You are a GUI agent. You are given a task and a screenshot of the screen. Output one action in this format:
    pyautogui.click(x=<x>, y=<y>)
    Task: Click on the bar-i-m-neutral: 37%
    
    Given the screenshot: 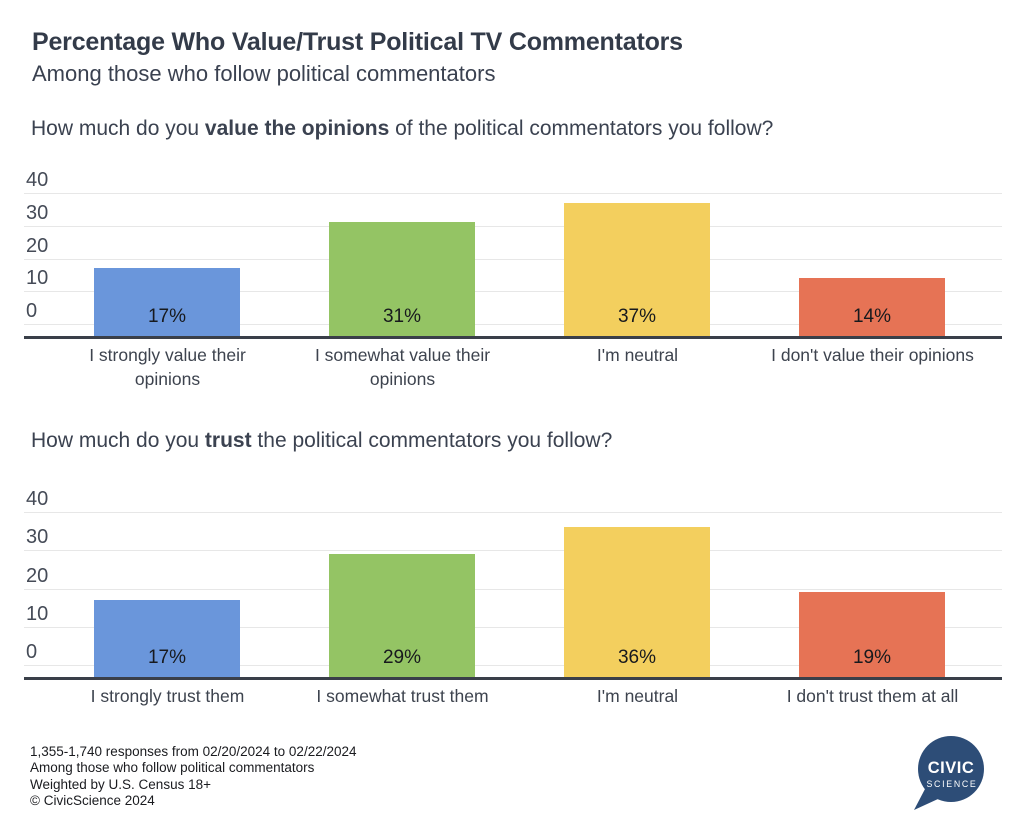 What is the action you would take?
    pyautogui.click(x=637, y=269)
    